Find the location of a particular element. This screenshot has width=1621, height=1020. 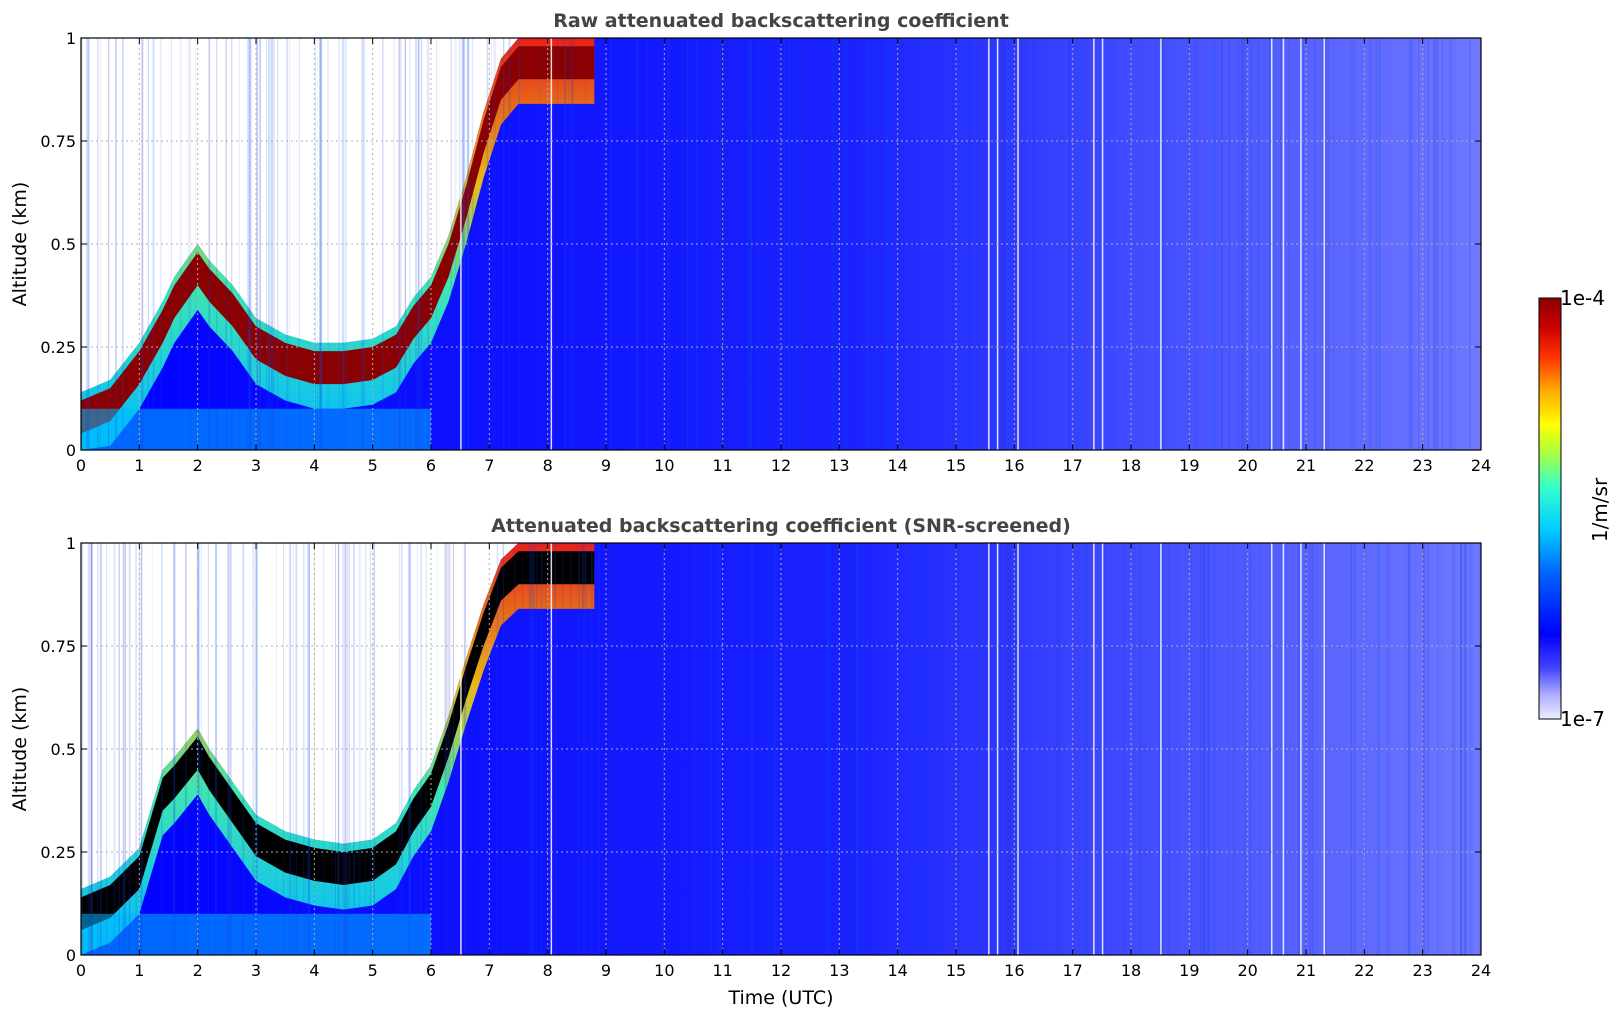

colorbar-min-label: 1e-7 is located at coordinates (1582, 719).